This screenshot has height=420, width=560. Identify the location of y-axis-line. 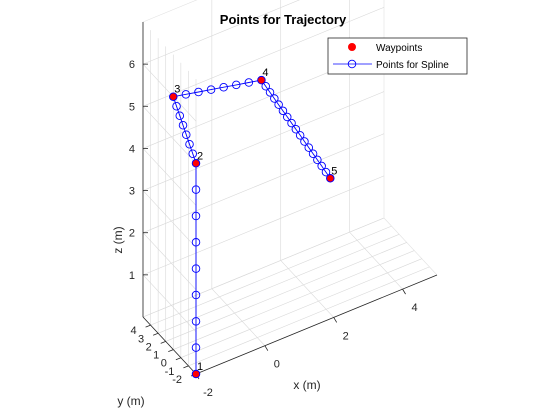
(169, 345).